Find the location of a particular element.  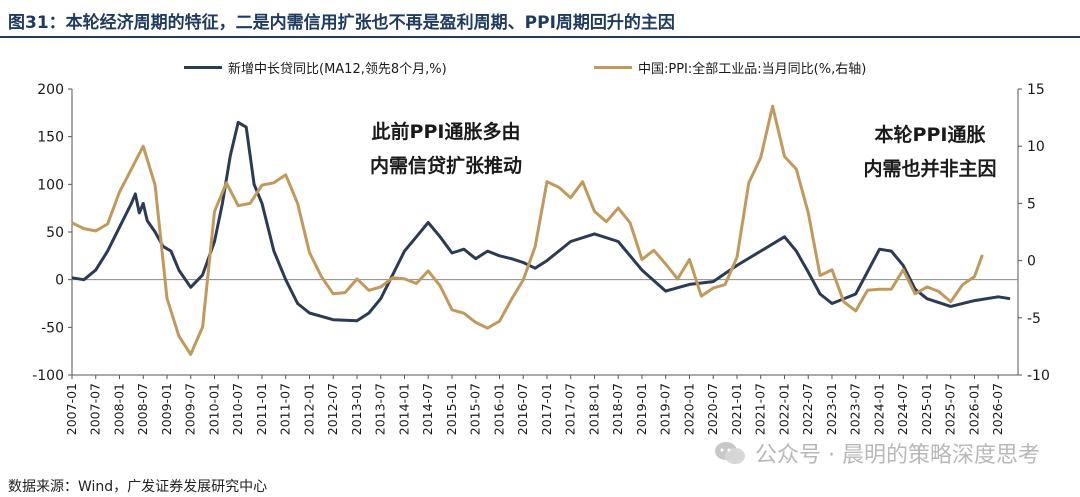

x-tick-label: 2016-01 is located at coordinates (498, 409).